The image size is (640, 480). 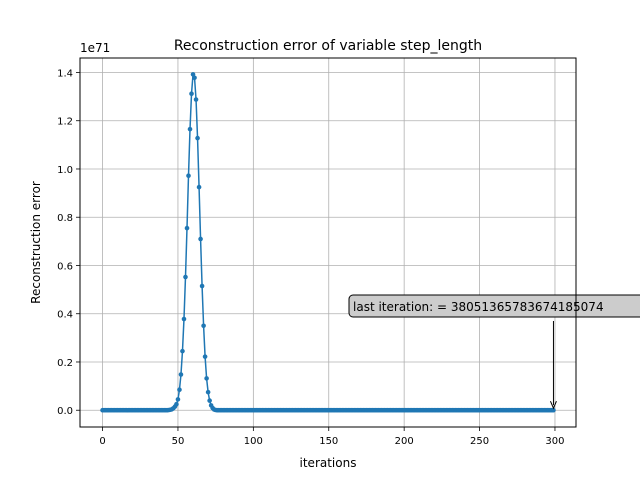 What do you see at coordinates (65, 170) in the screenshot?
I see `y-tick-label: 1.0` at bounding box center [65, 170].